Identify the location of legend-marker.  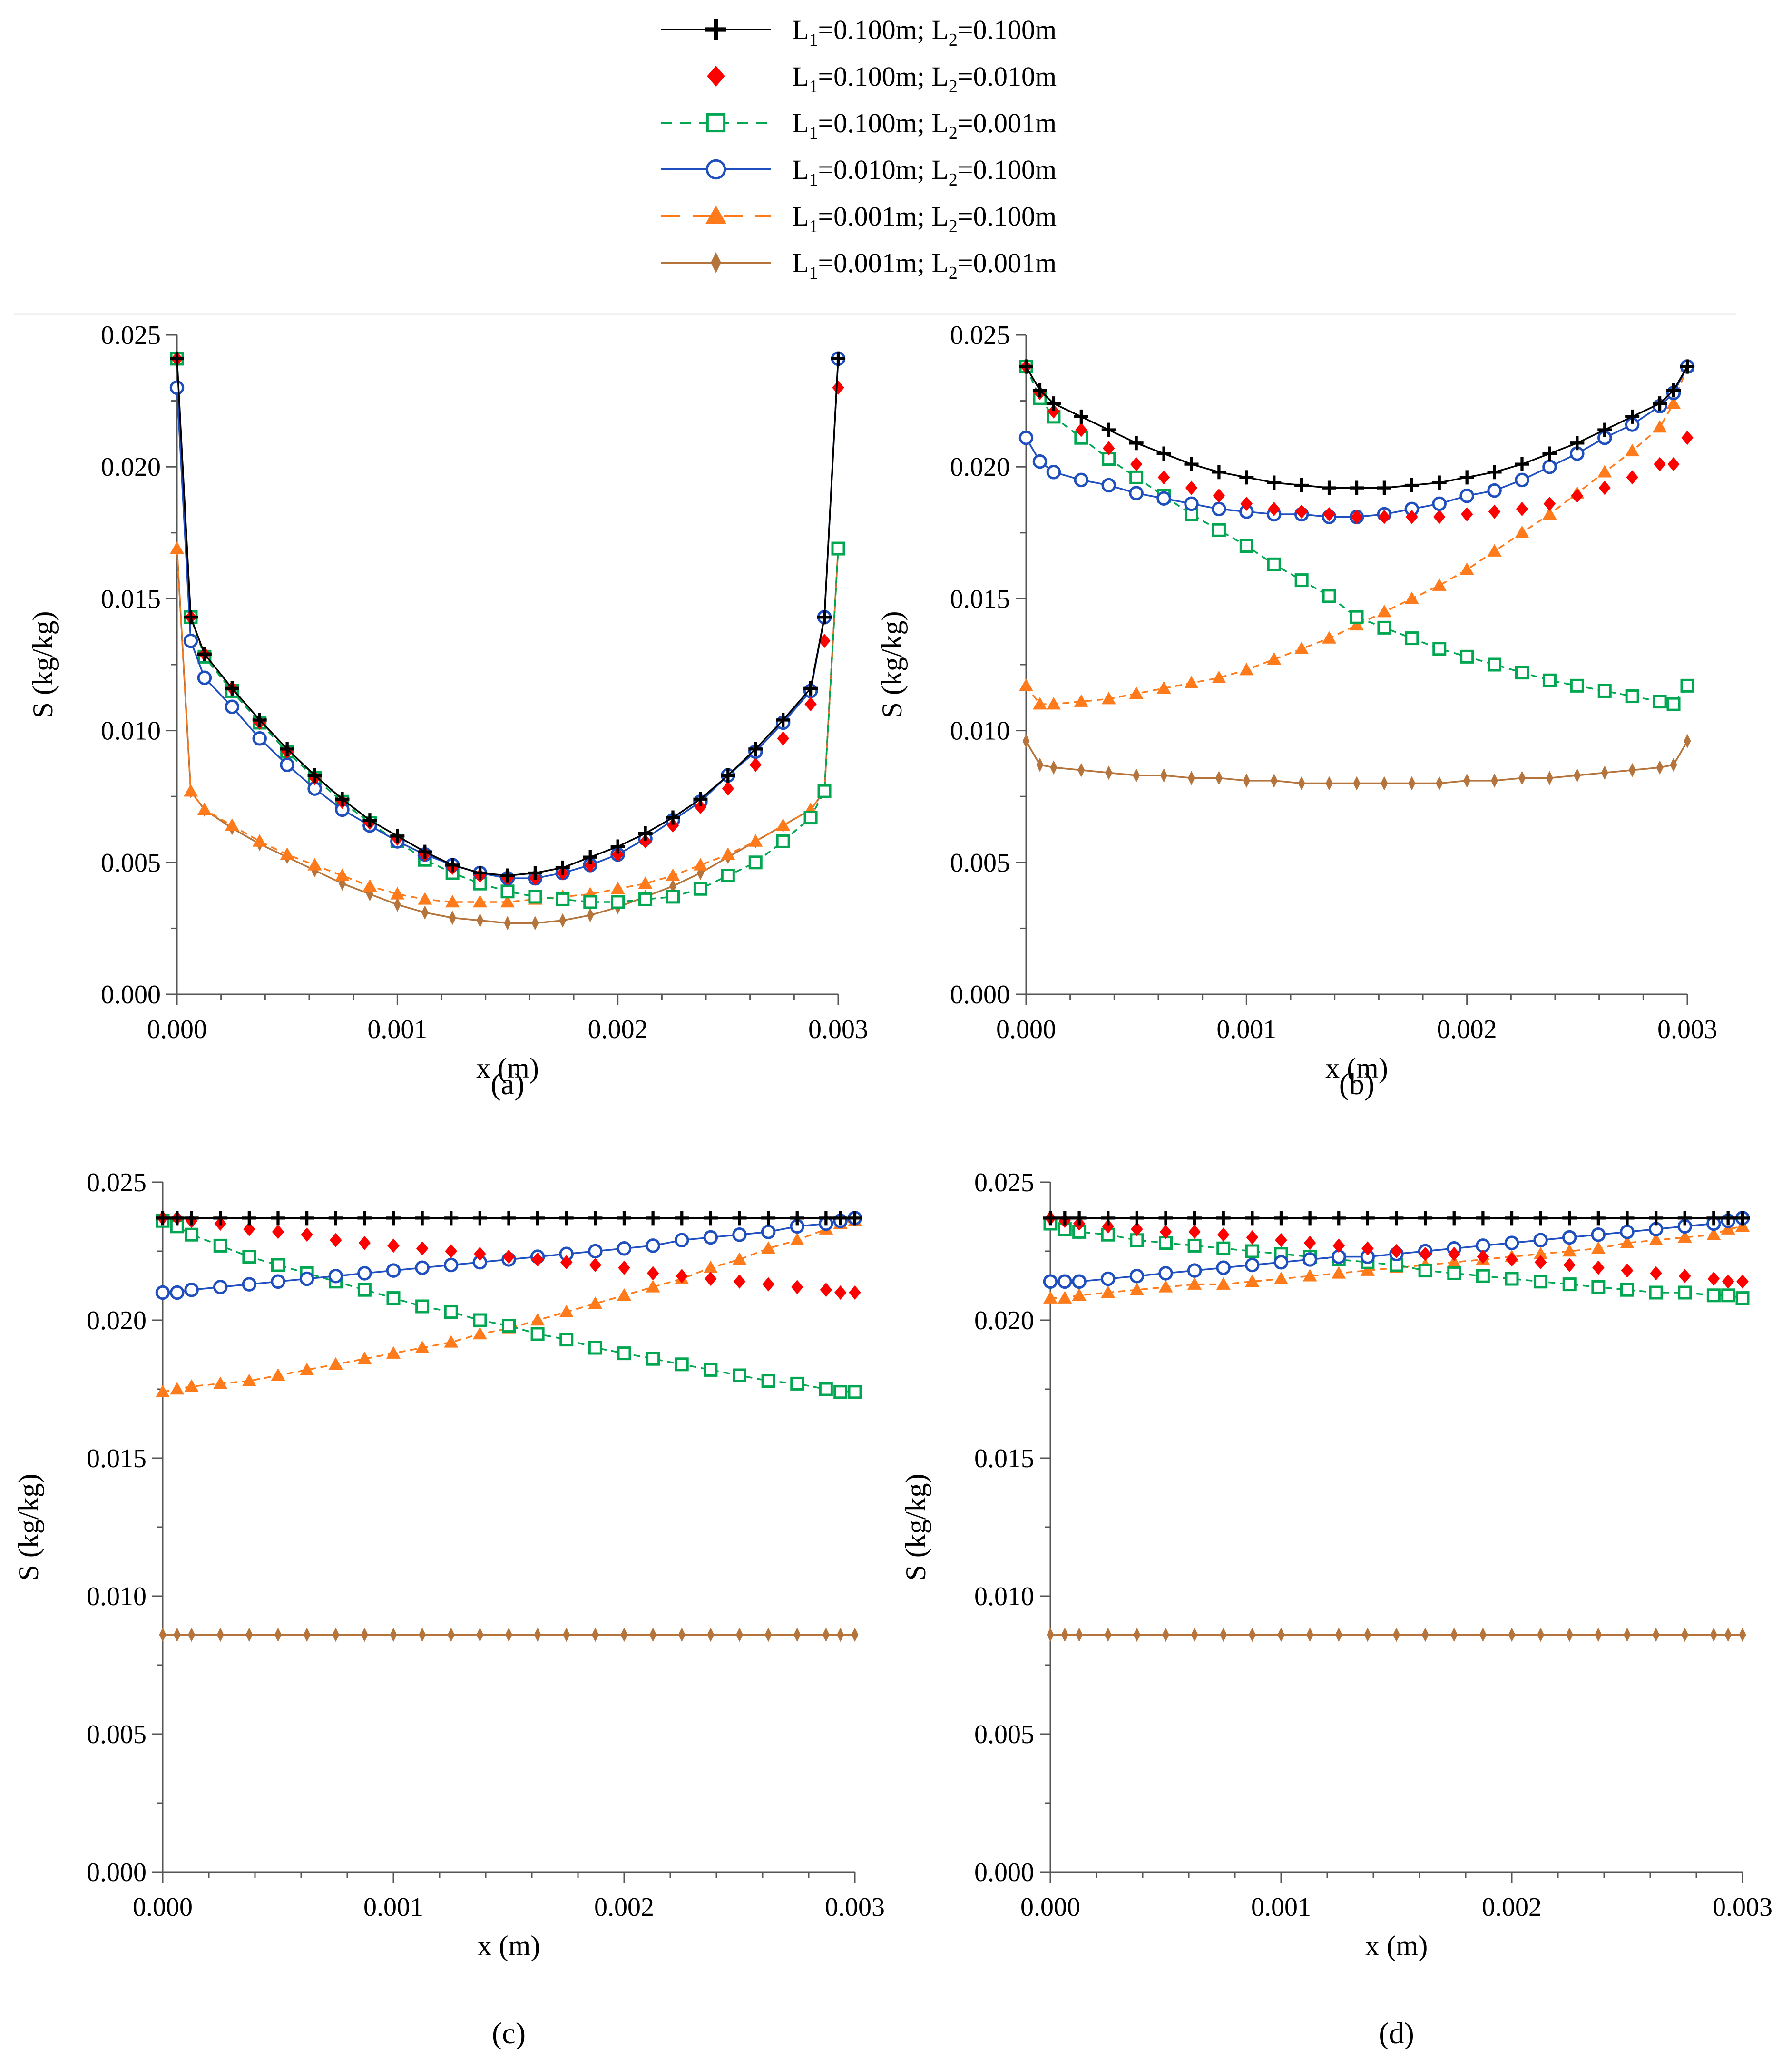
(715, 169).